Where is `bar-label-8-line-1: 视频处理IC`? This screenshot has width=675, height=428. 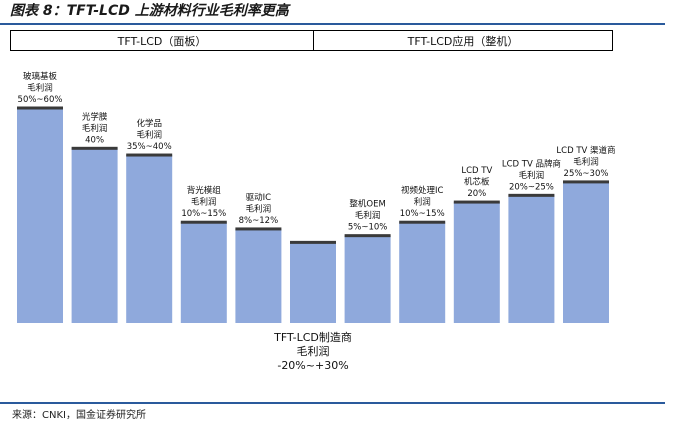
bar-label-8-line-1: 视频处理IC is located at coordinates (422, 190).